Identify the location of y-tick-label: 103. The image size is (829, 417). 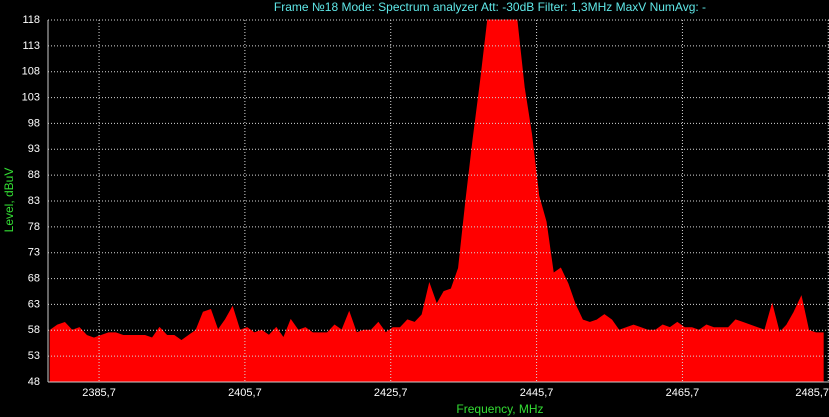
(31, 97).